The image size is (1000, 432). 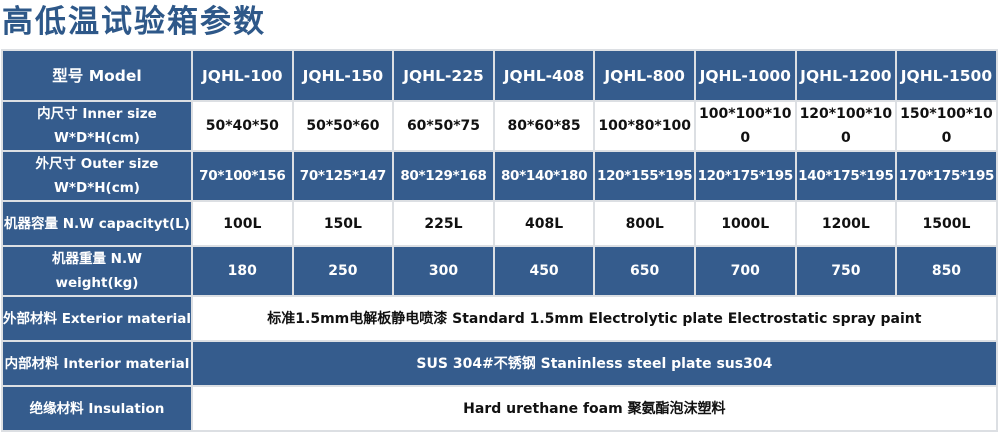 What do you see at coordinates (946, 176) in the screenshot?
I see `value-cell: 170*175*195` at bounding box center [946, 176].